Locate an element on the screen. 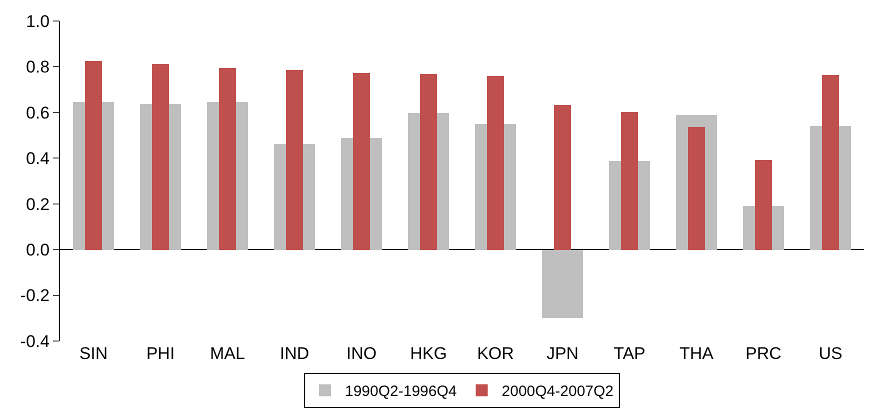  x-tick-label: HKG is located at coordinates (428, 353).